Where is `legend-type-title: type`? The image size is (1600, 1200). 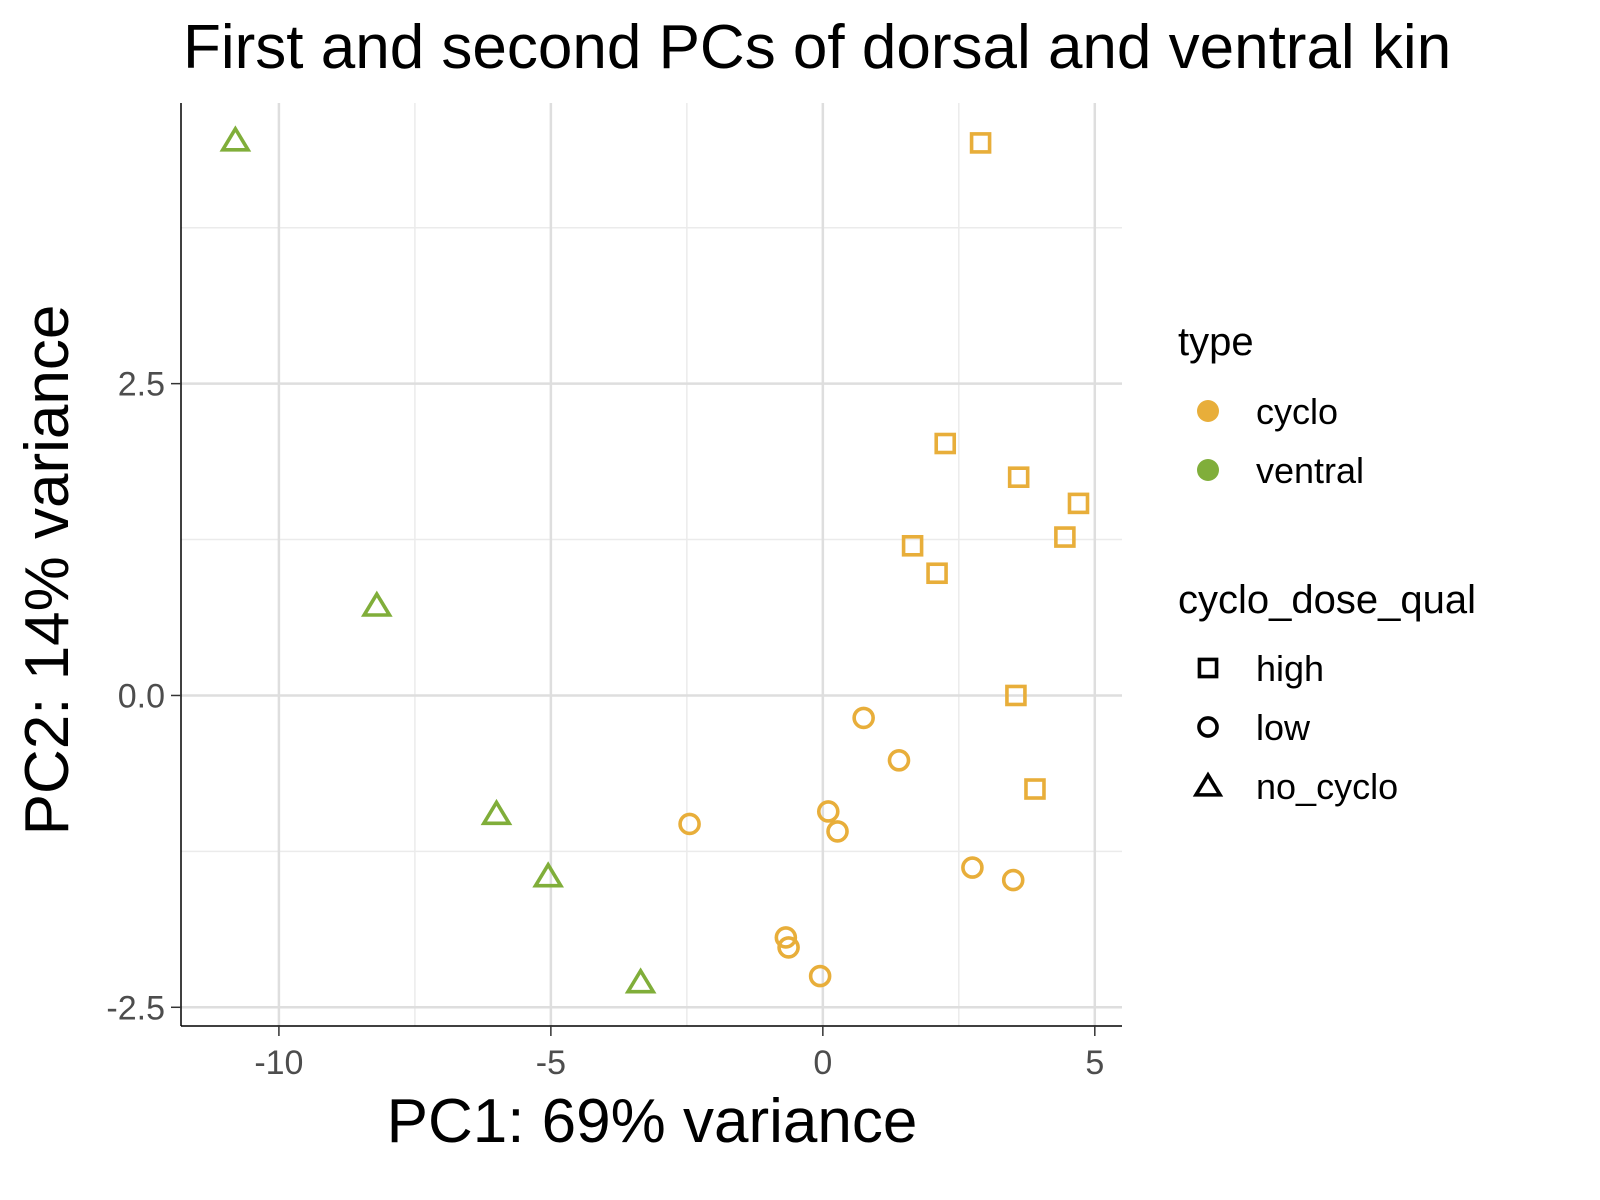 legend-type-title: type is located at coordinates (1216, 342).